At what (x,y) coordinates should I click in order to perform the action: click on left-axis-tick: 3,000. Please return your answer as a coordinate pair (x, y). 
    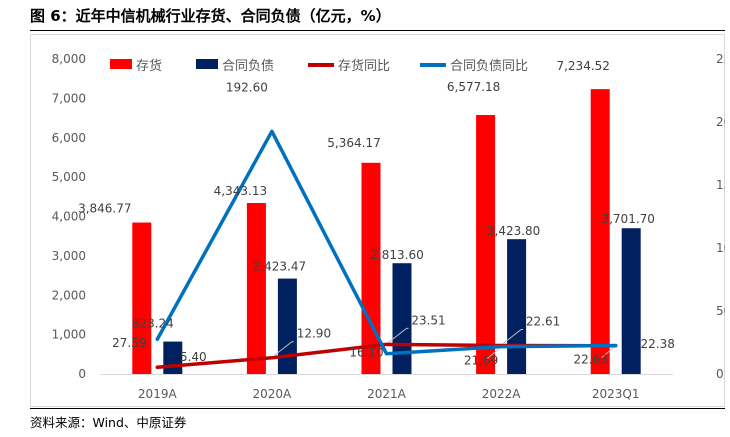
    Looking at the image, I should click on (69, 256).